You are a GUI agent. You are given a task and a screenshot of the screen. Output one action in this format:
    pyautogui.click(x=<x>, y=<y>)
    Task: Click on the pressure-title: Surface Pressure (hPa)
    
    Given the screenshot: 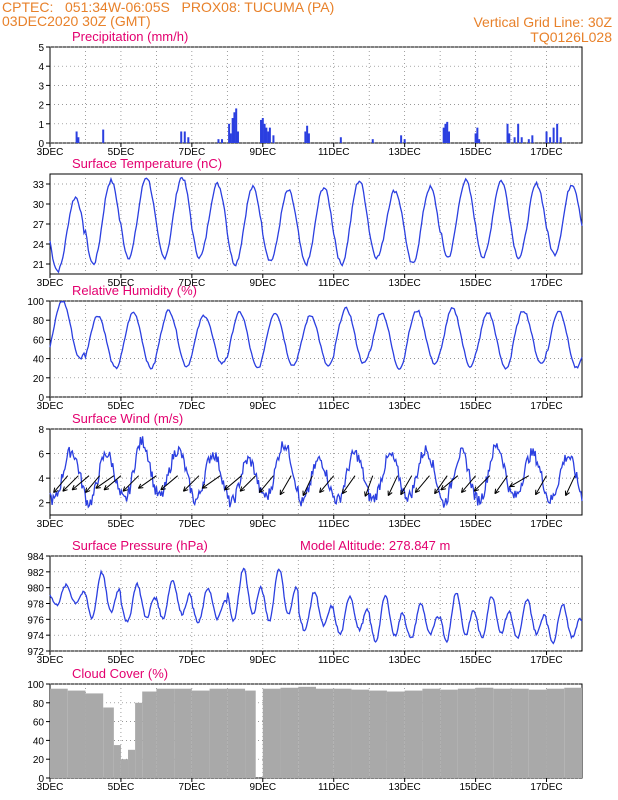 What is the action you would take?
    pyautogui.click(x=140, y=545)
    